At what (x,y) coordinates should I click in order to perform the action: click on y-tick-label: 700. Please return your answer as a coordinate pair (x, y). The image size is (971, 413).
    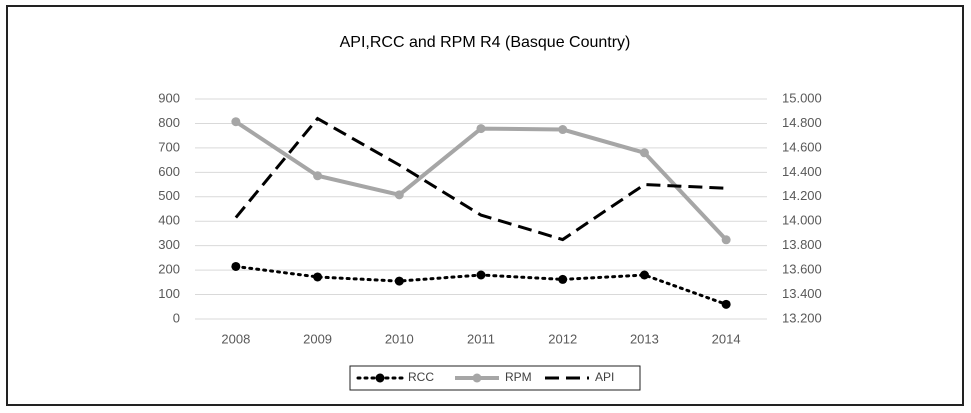
    Looking at the image, I should click on (169, 146).